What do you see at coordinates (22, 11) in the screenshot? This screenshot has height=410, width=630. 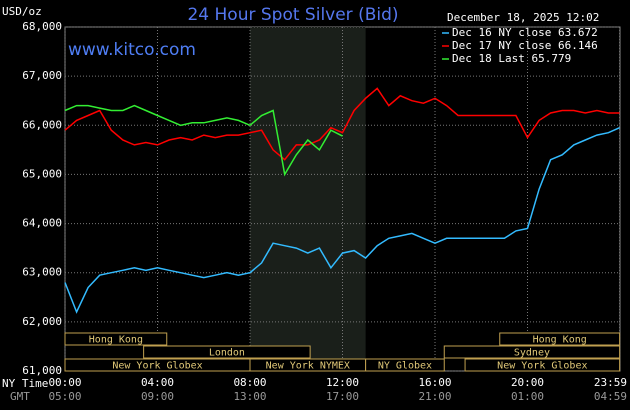 I see `y-unit: USD/oz` at bounding box center [22, 11].